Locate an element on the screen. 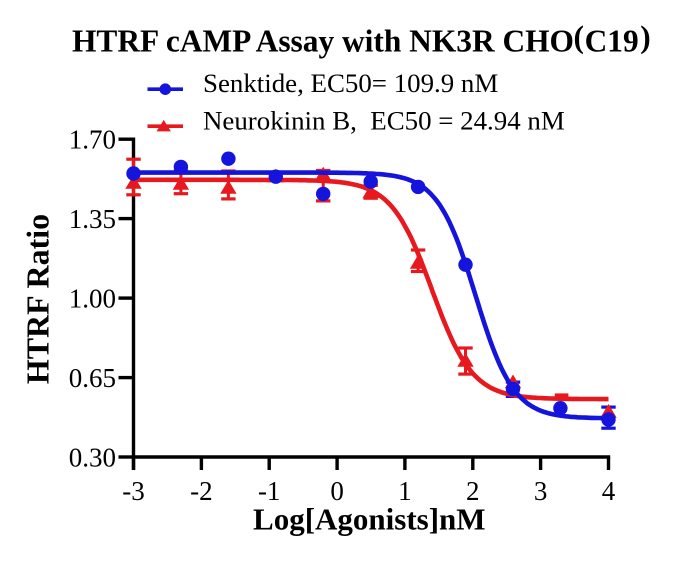 The height and width of the screenshot is (566, 695). svg-text: 1.70 is located at coordinates (92, 140).